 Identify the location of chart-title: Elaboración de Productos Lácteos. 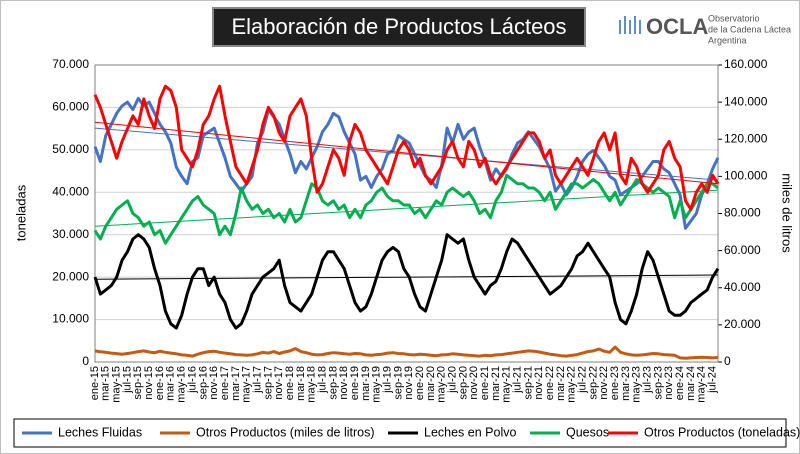
(398, 26).